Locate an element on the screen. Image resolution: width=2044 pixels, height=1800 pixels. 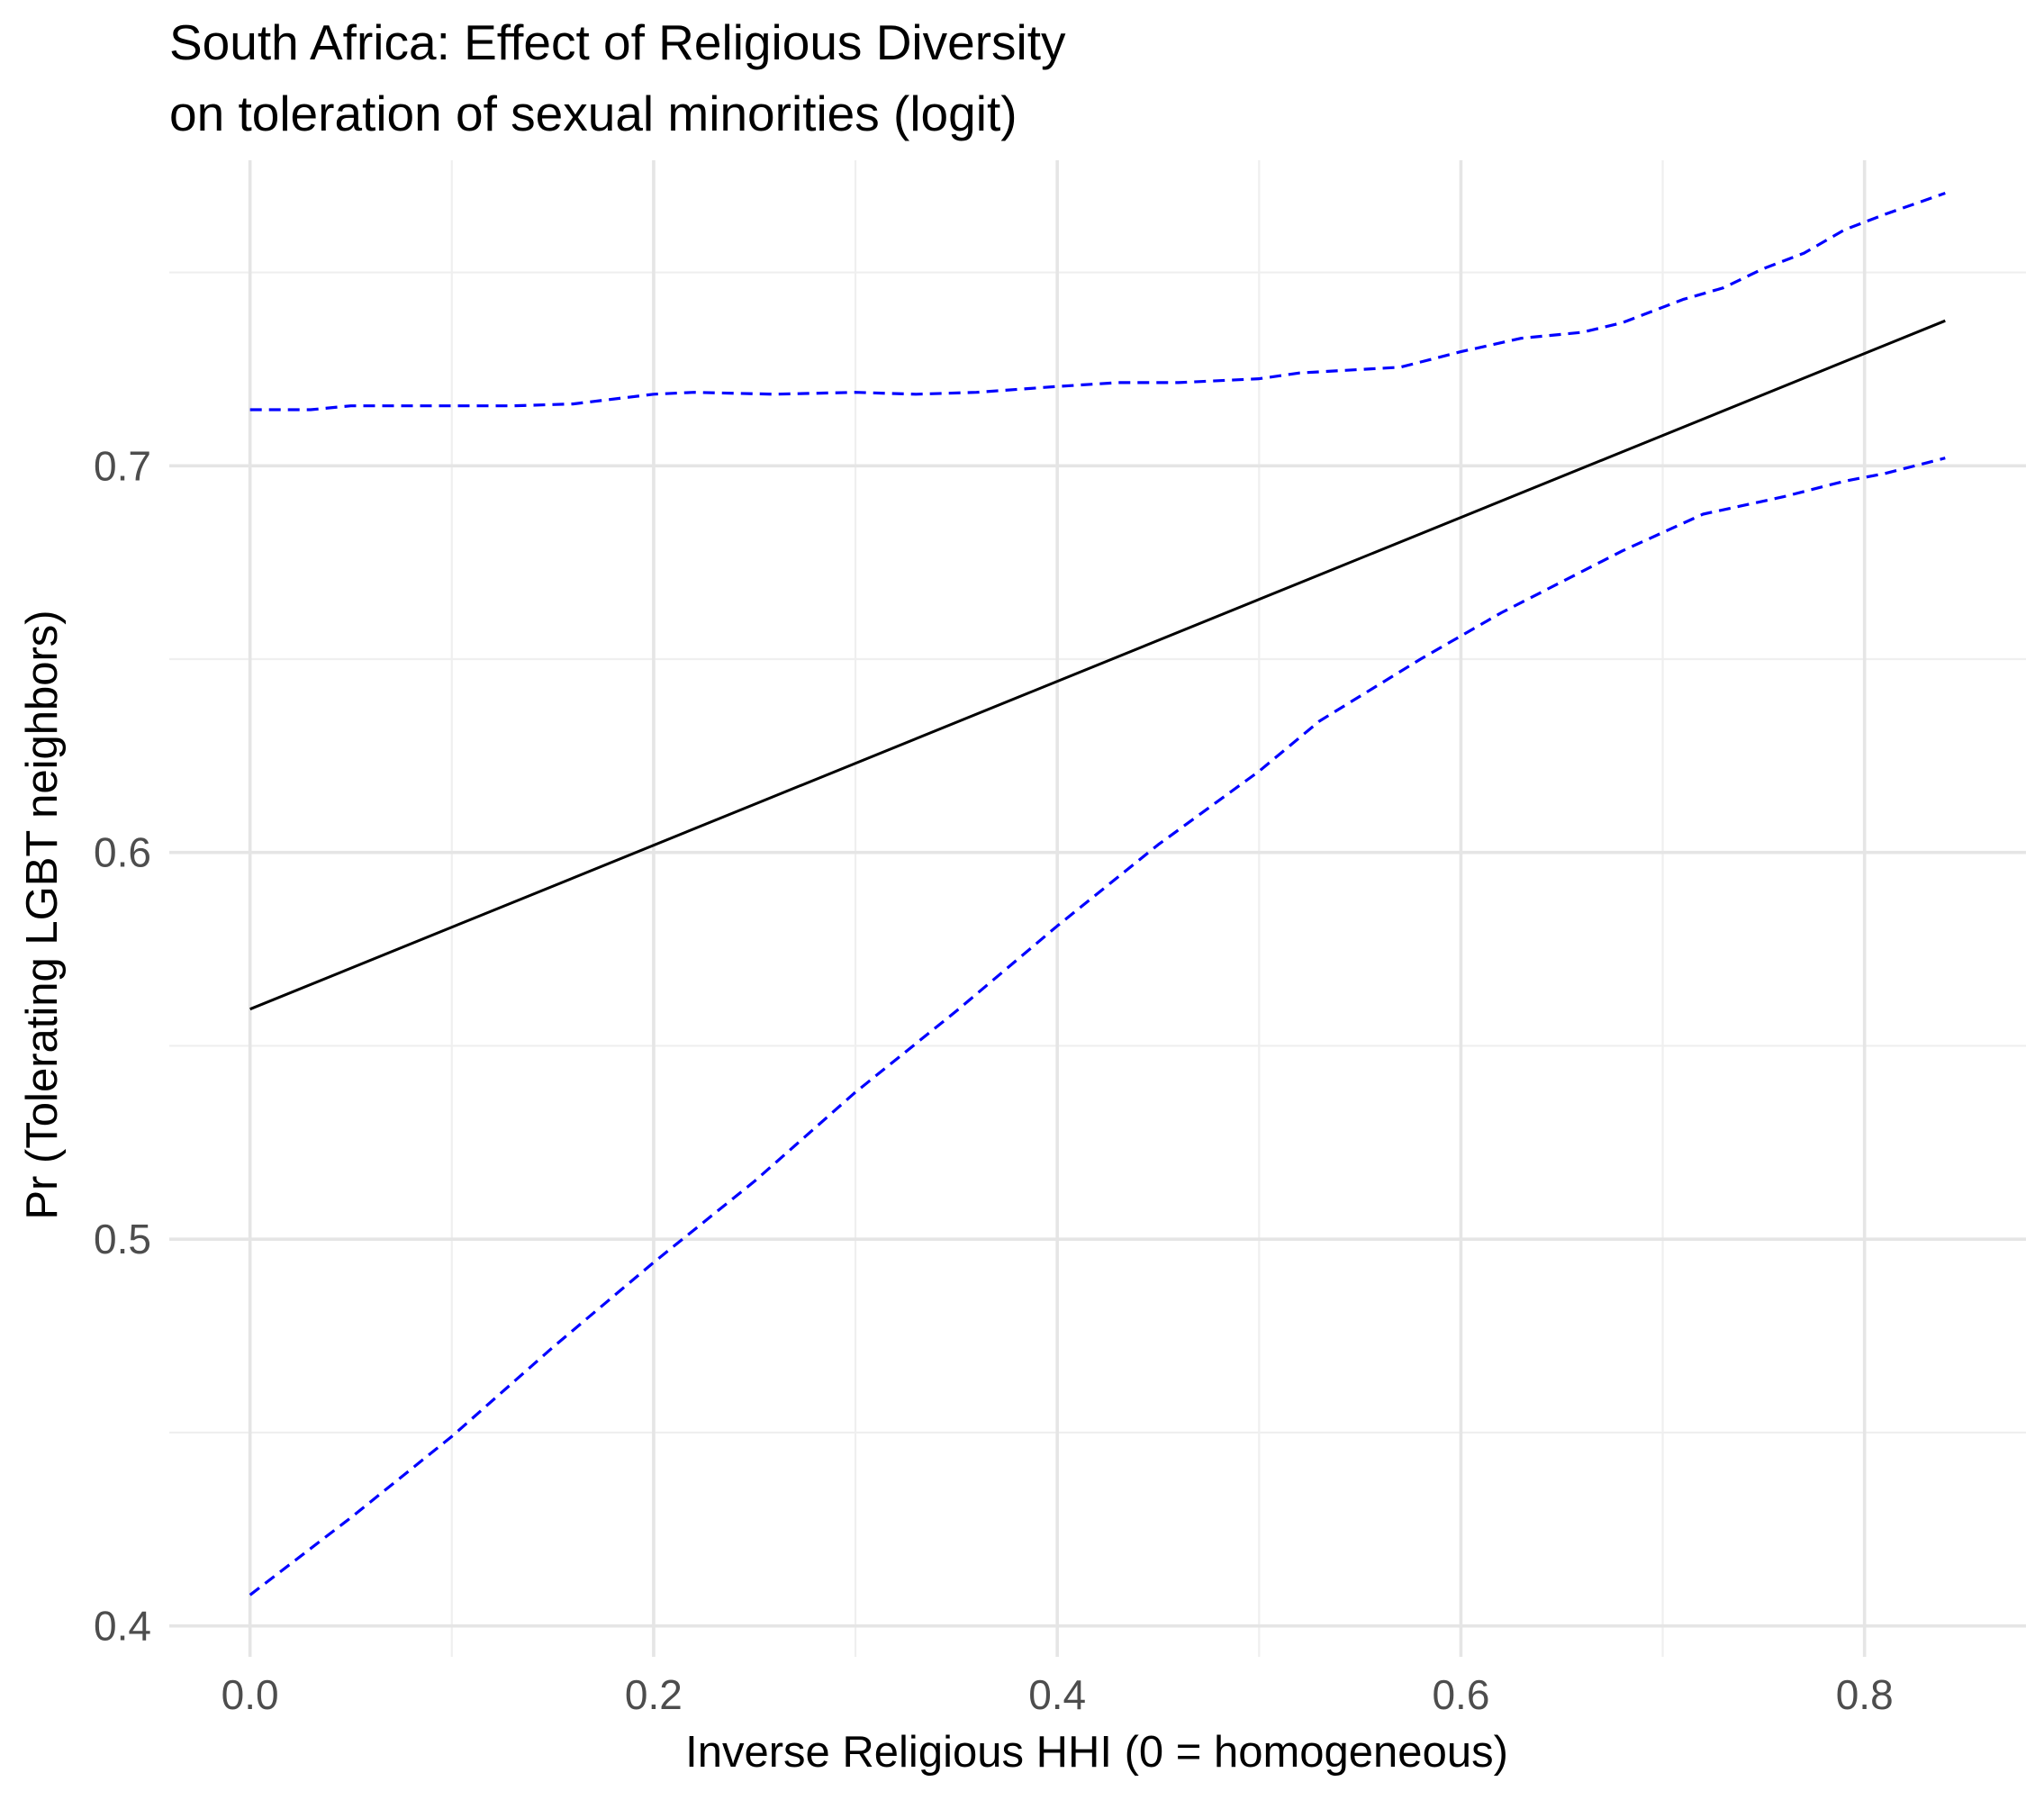
upper-ci-line is located at coordinates (1097, 301).